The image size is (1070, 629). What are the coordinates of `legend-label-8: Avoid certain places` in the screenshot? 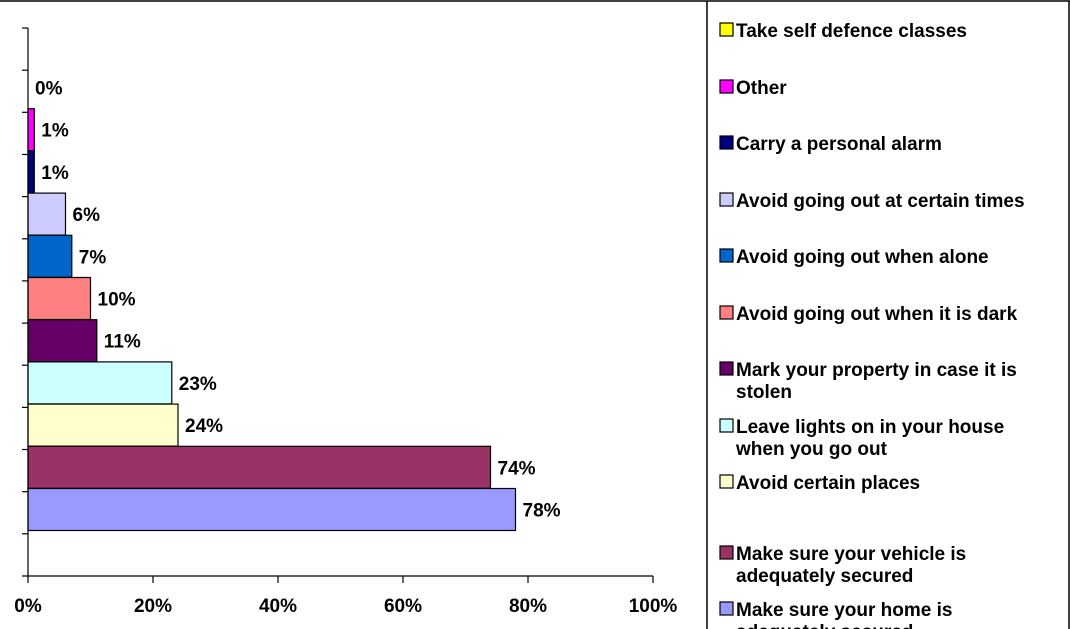 It's located at (828, 483).